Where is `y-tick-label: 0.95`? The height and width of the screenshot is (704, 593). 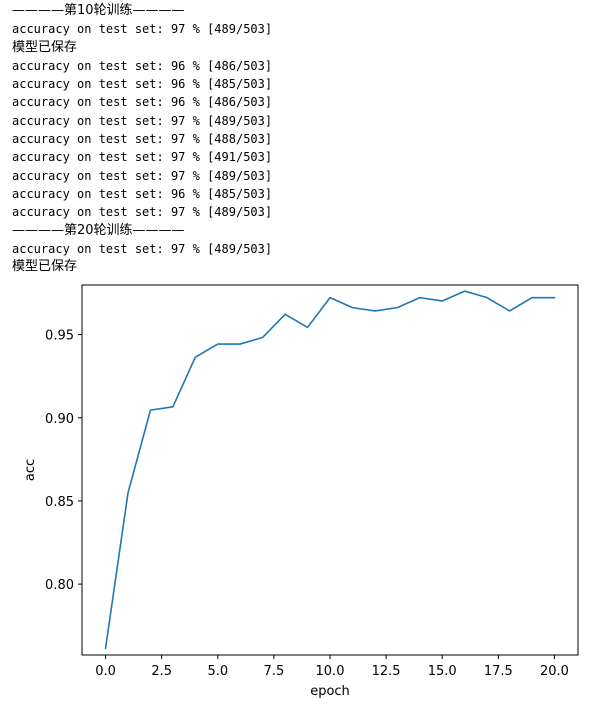
y-tick-label: 0.95 is located at coordinates (59, 336).